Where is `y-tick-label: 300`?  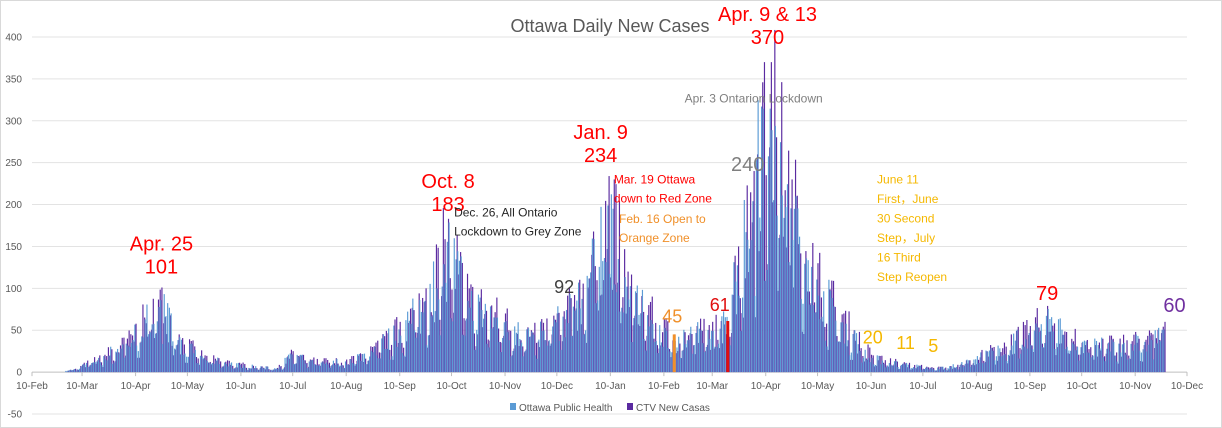 y-tick-label: 300 is located at coordinates (13, 121).